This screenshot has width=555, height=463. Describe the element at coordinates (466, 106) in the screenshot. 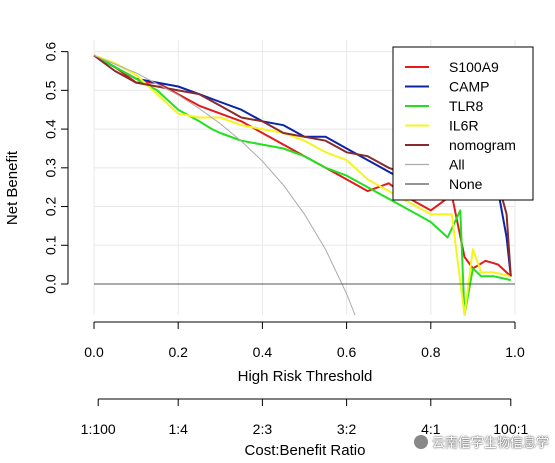

I see `legend-label: TLR8` at that location.